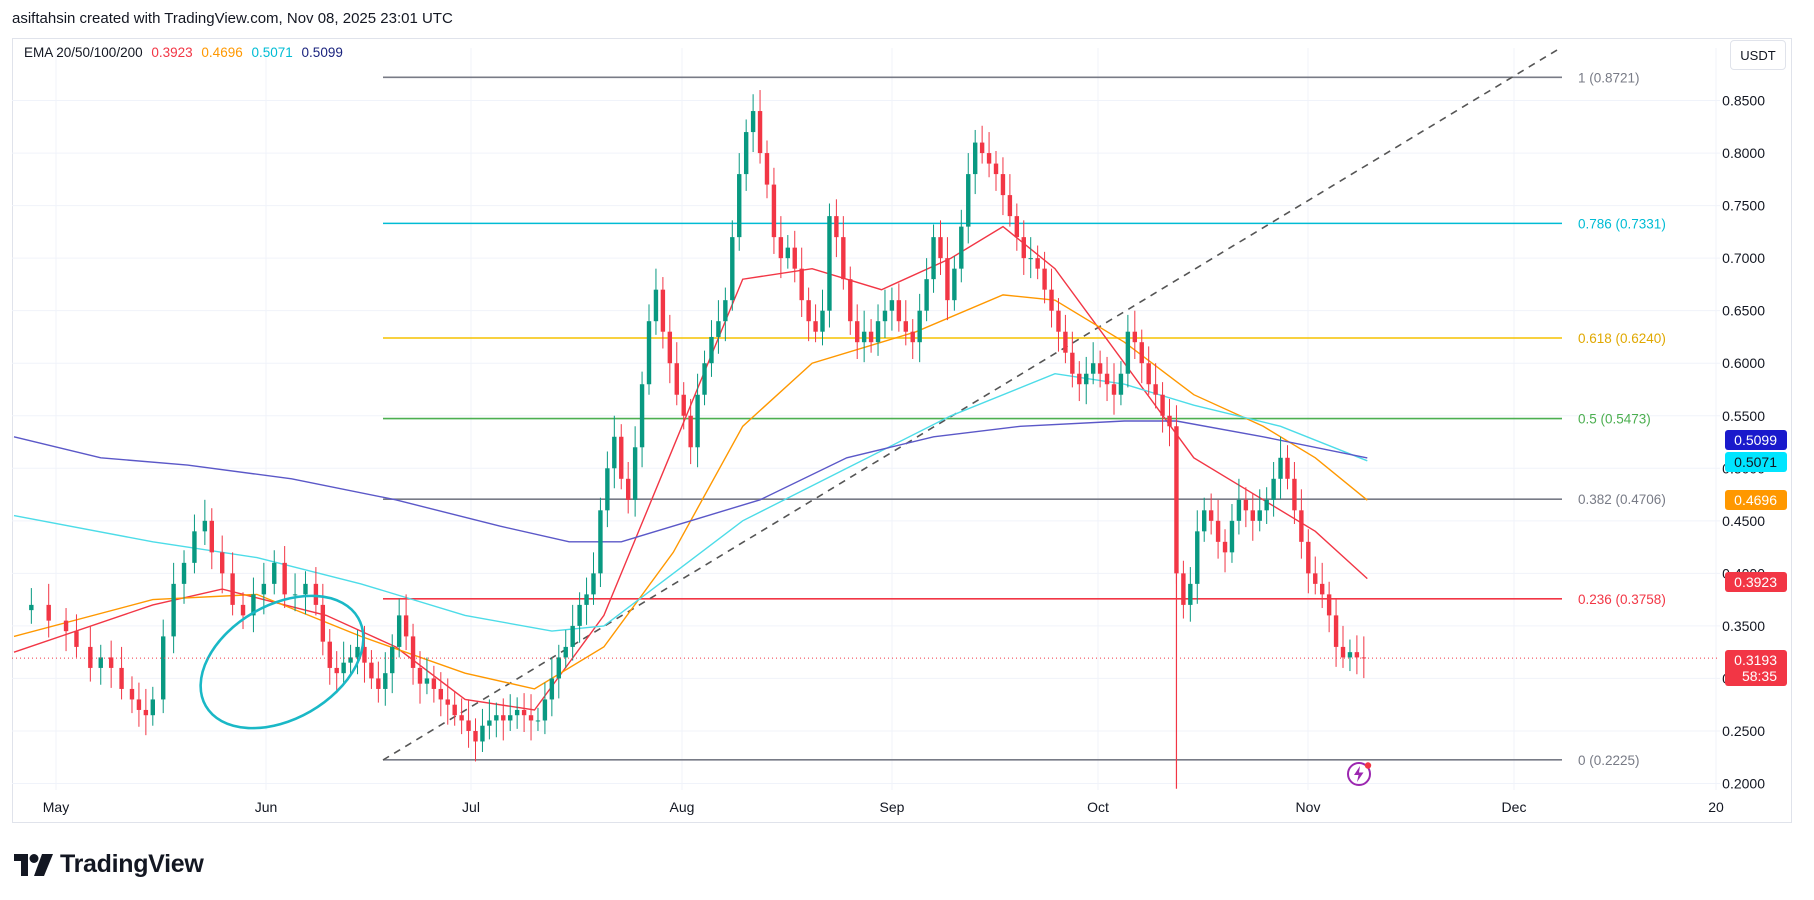 The height and width of the screenshot is (900, 1814). Describe the element at coordinates (1758, 55) in the screenshot. I see `currency-button: USDT` at that location.